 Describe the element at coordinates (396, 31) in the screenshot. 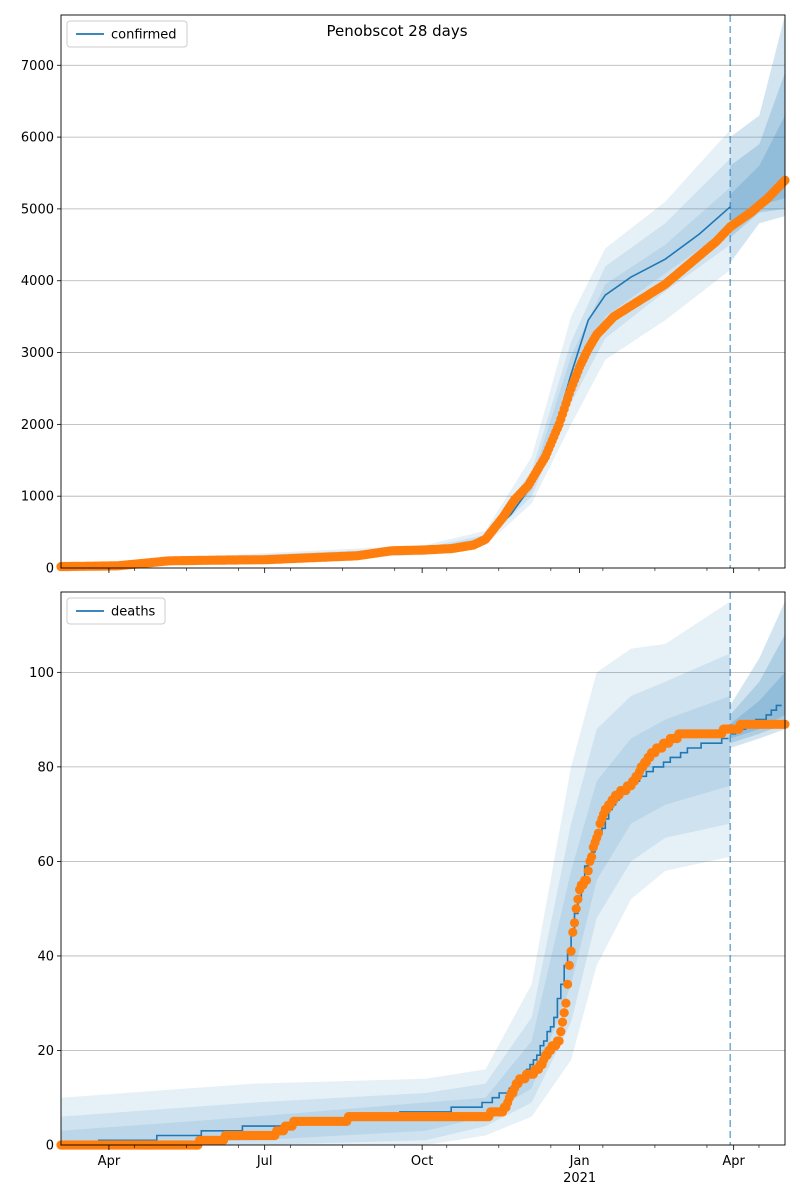

I see `figure-title: Penobscot 28 days` at that location.